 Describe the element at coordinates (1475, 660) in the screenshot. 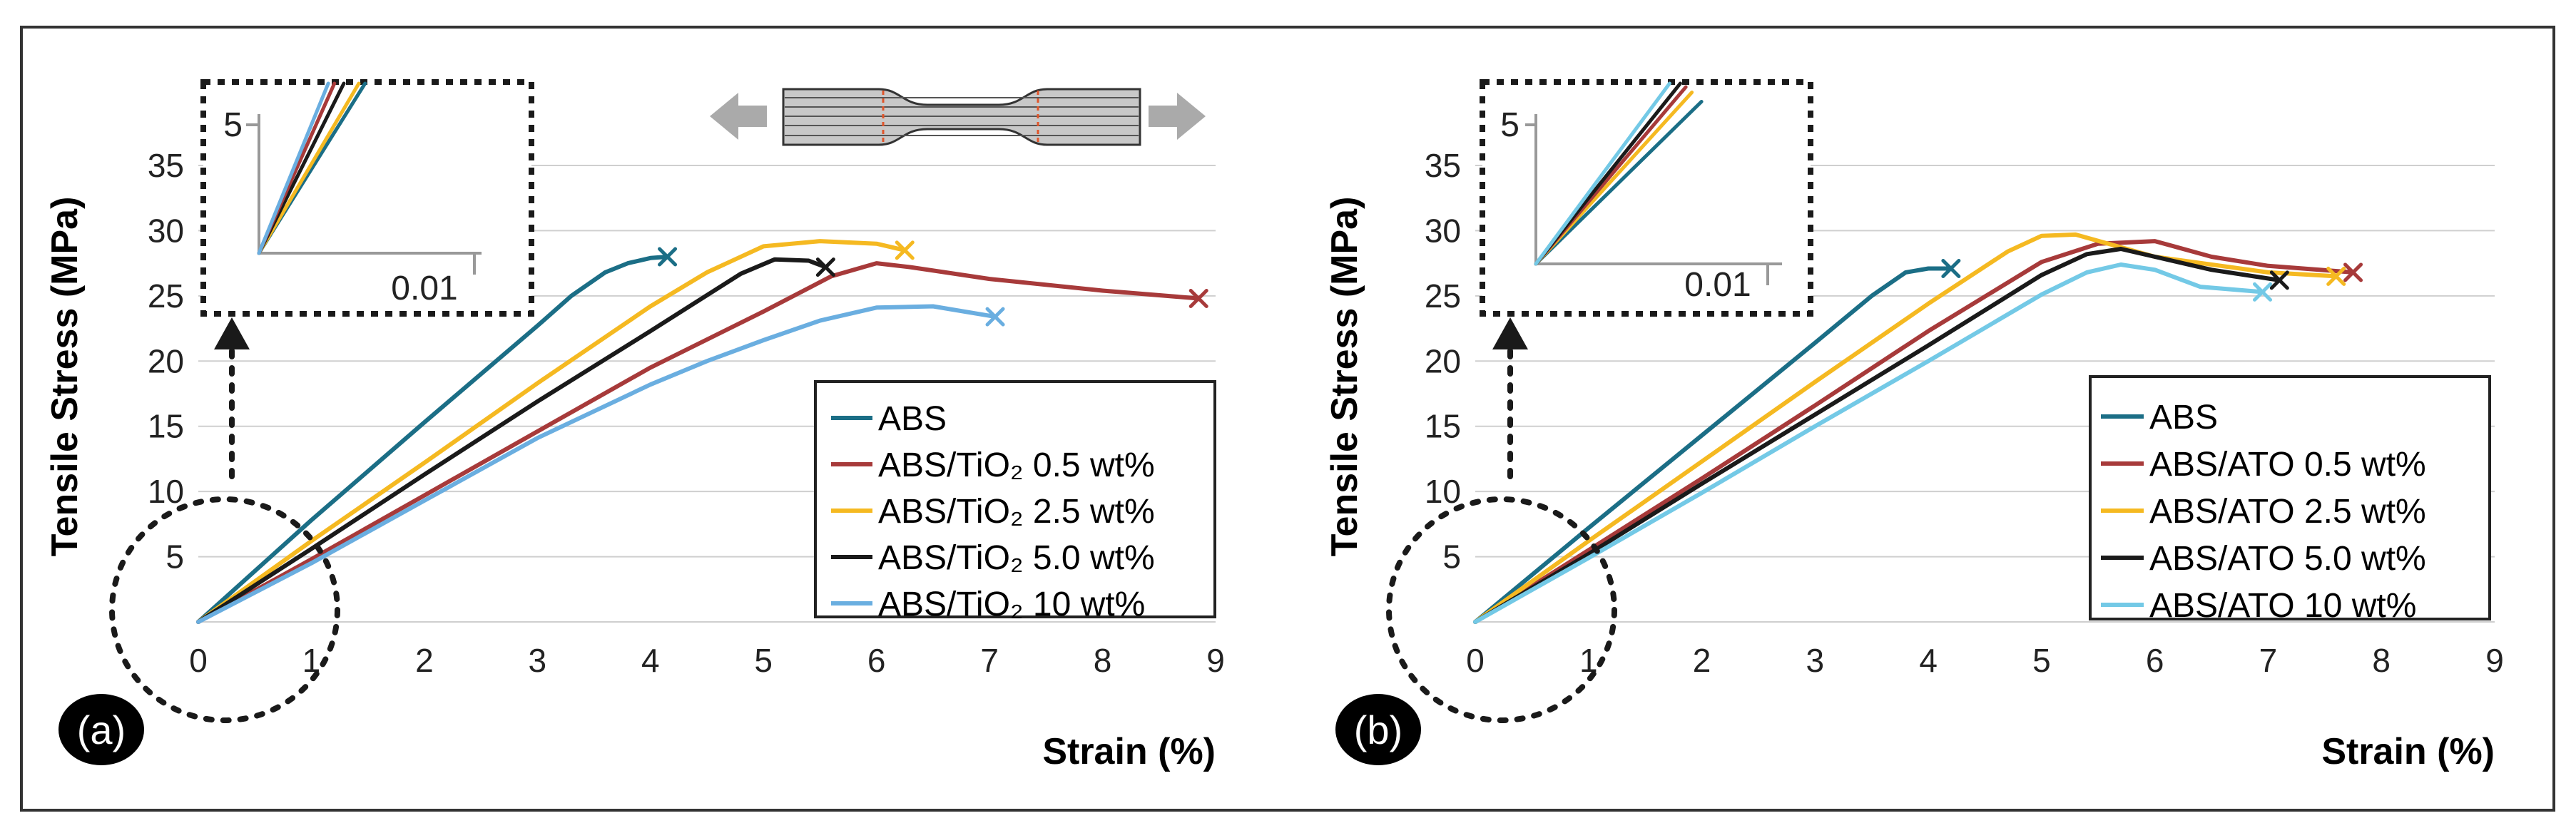

I see `panel-b-x-tick: 0` at that location.